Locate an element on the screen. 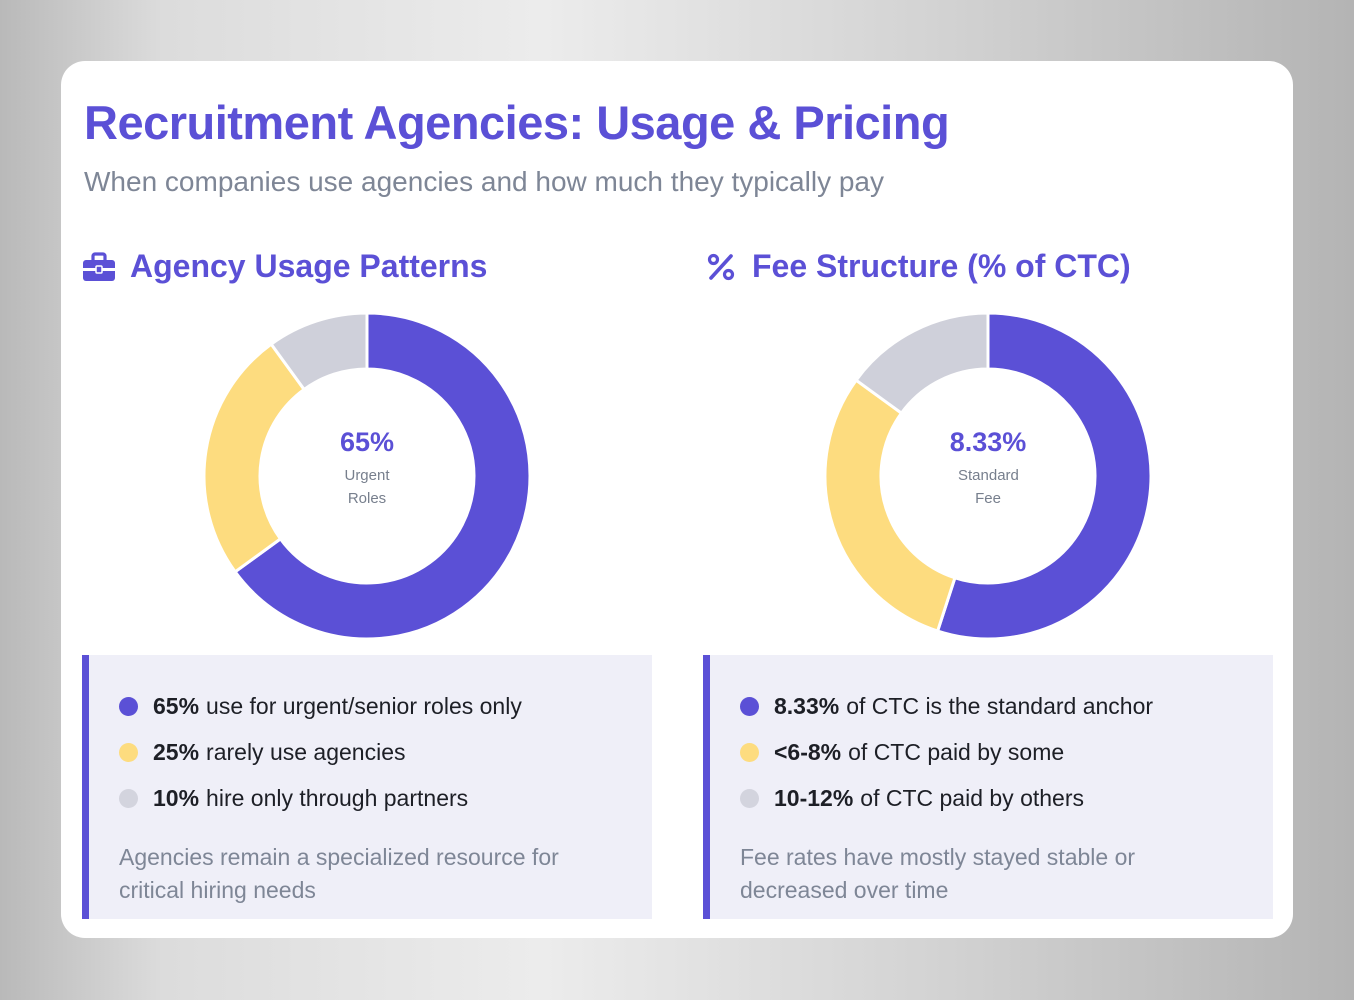 The height and width of the screenshot is (1000, 1354). legend-item: 10-12% of CTC paid by others is located at coordinates (1006, 798).